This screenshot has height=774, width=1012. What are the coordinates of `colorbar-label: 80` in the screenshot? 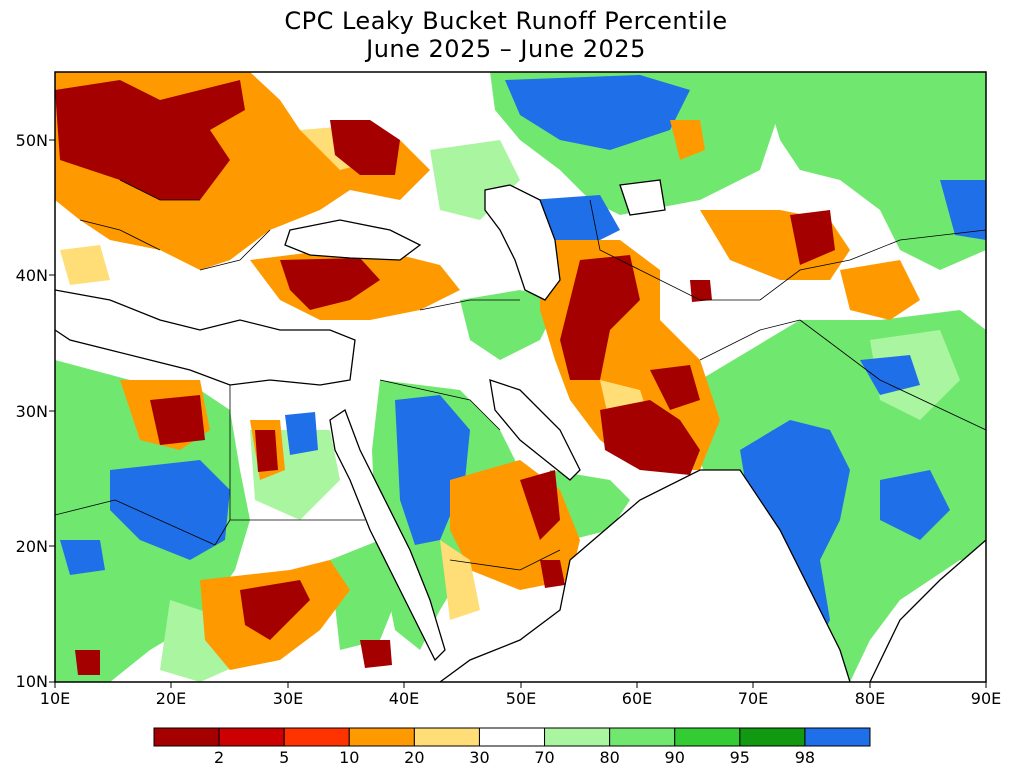 It's located at (609, 757).